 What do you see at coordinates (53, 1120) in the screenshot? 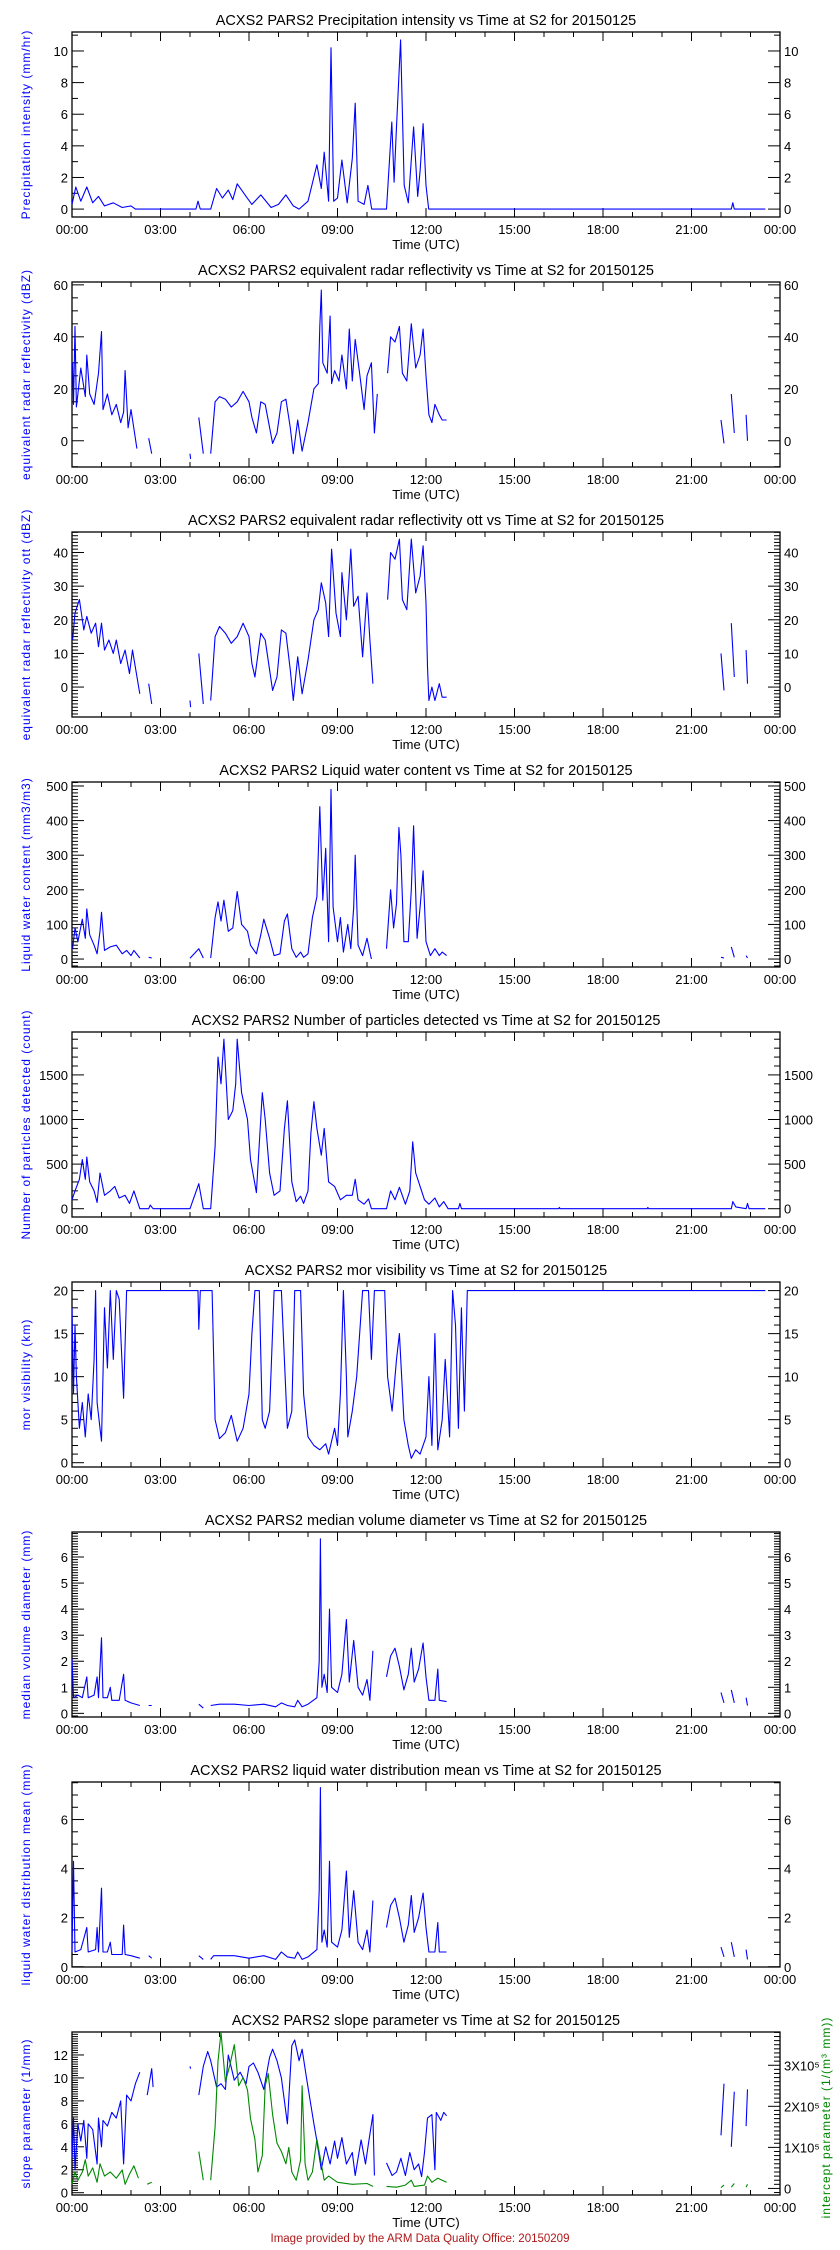
I see `y-tick-label: 1000` at bounding box center [53, 1120].